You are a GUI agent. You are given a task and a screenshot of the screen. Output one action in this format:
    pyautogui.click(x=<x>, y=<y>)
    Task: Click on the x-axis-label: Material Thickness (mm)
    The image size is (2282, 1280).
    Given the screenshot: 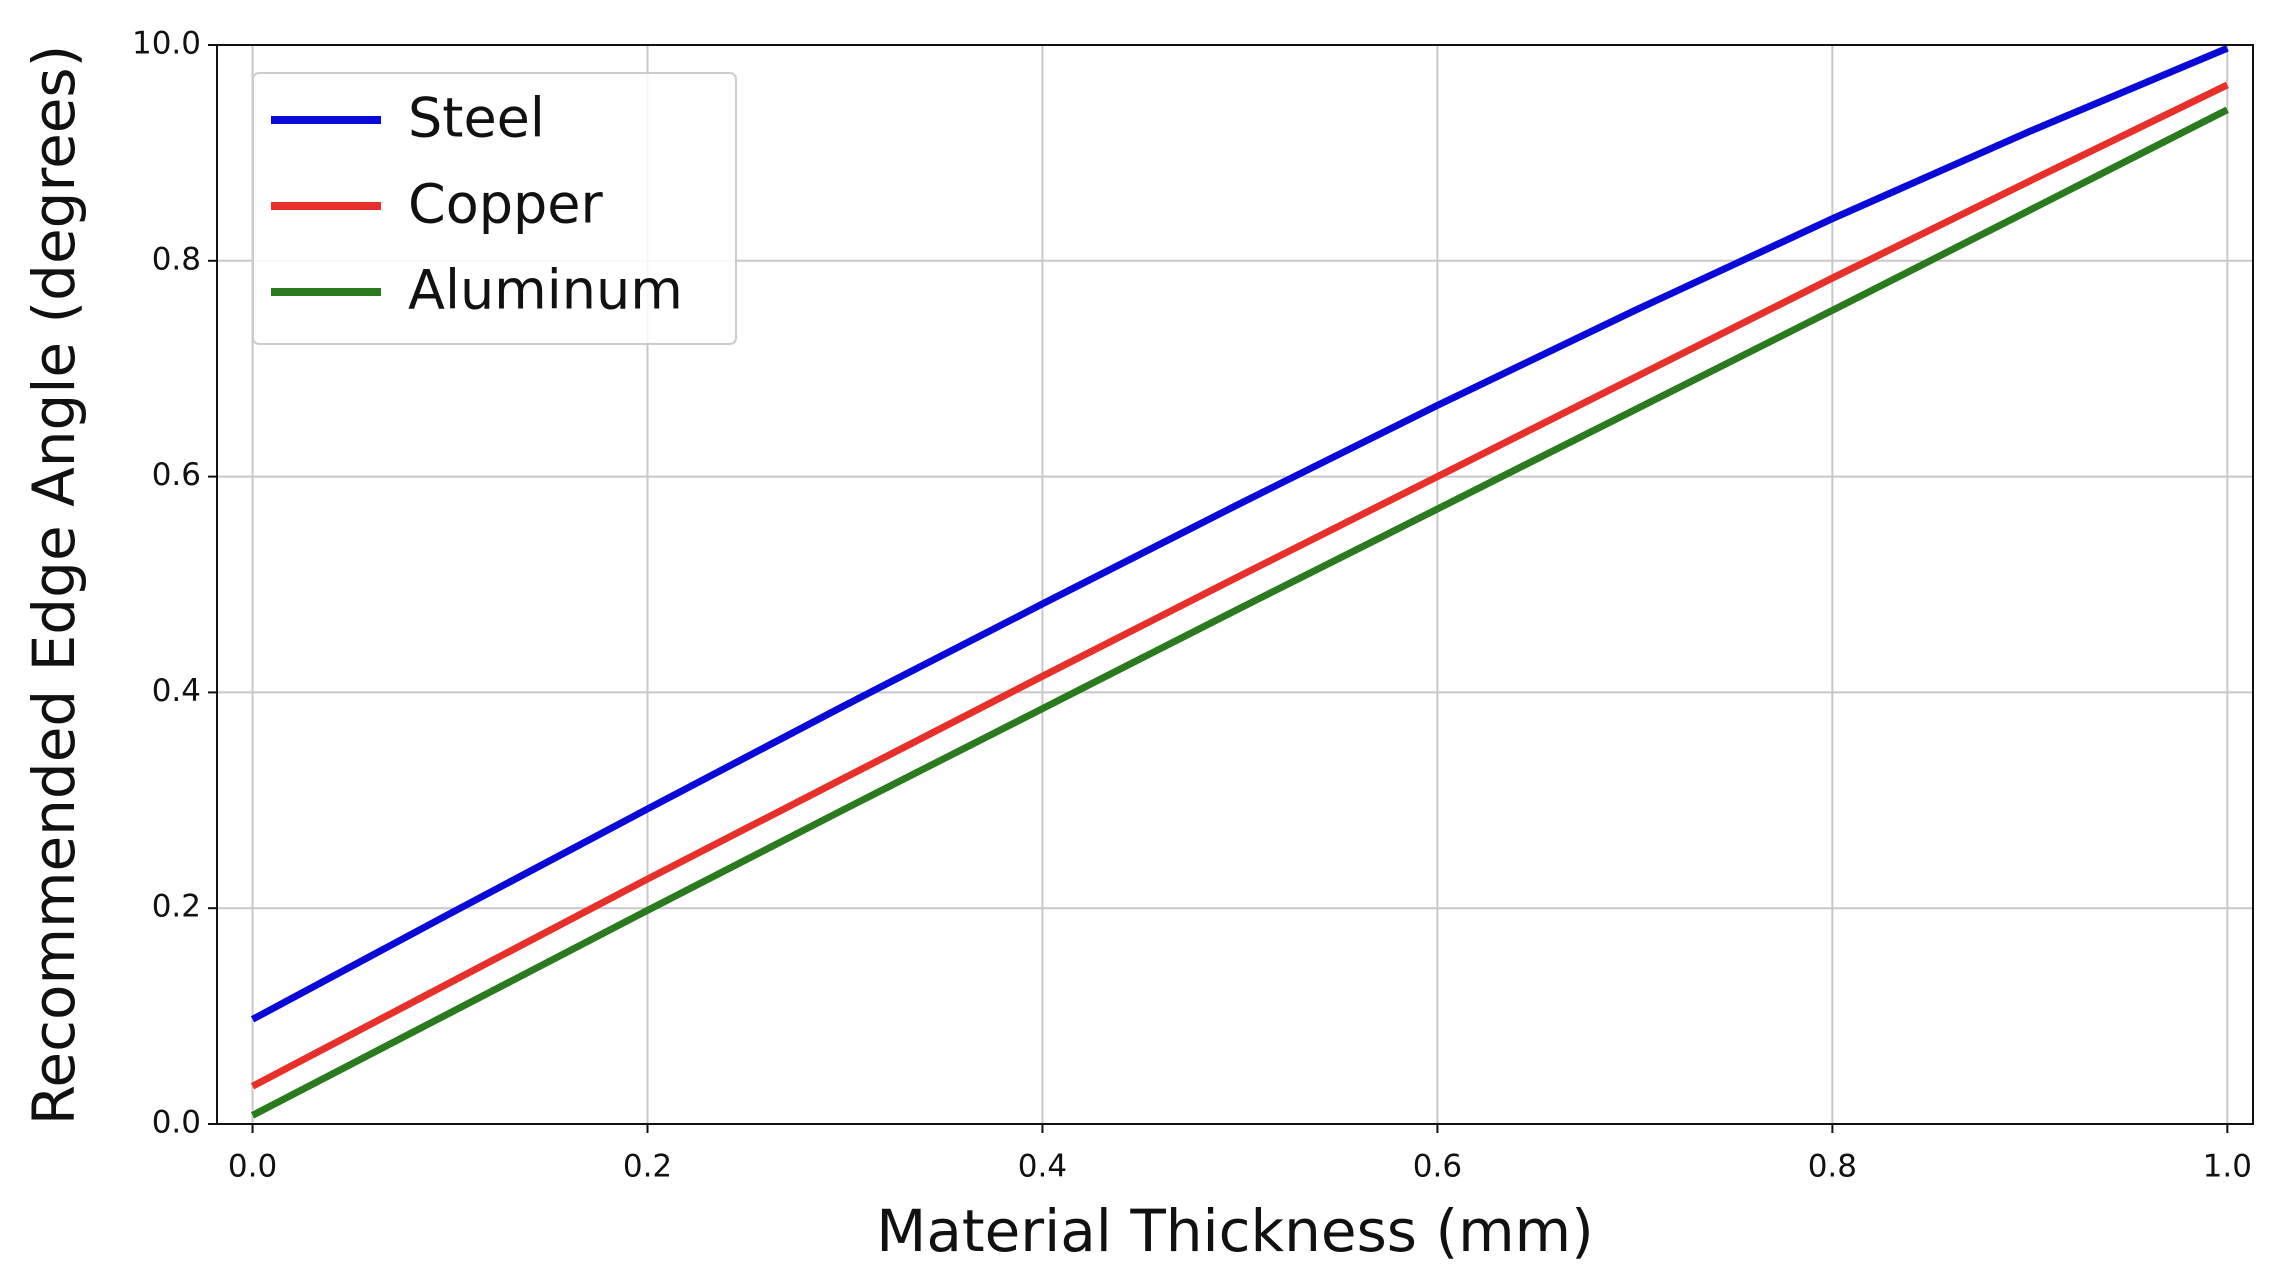 What is the action you would take?
    pyautogui.click(x=1234, y=1231)
    